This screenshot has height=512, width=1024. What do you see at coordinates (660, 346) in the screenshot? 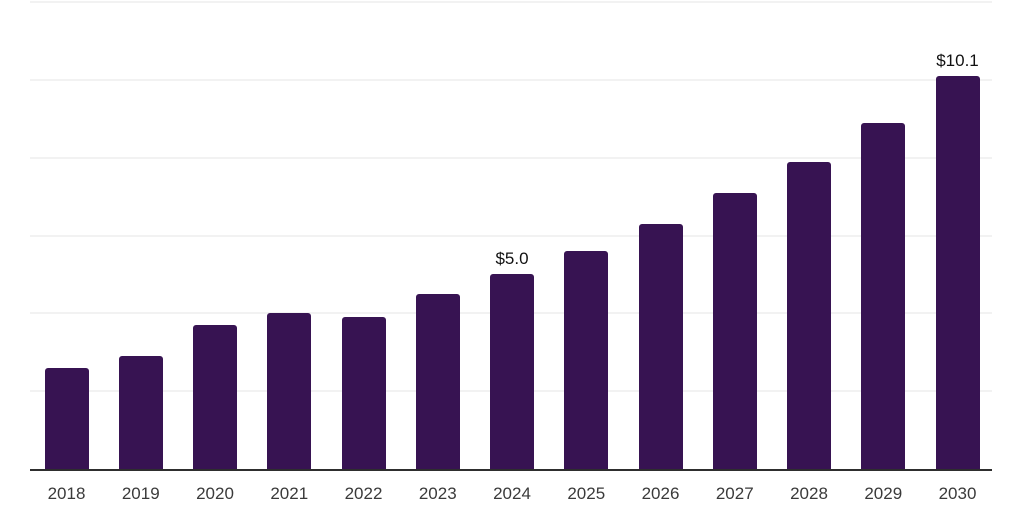
I see `bar-2026` at bounding box center [660, 346].